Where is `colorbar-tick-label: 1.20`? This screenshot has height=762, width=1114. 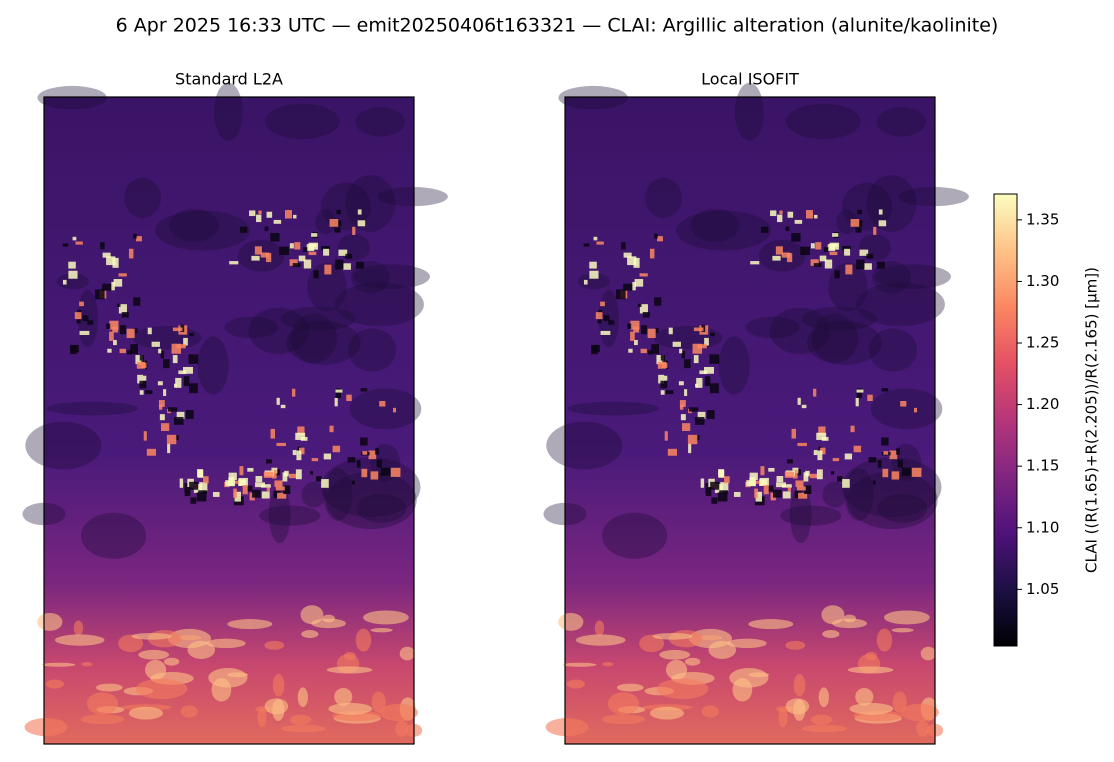
colorbar-tick-label: 1.20 is located at coordinates (1042, 404).